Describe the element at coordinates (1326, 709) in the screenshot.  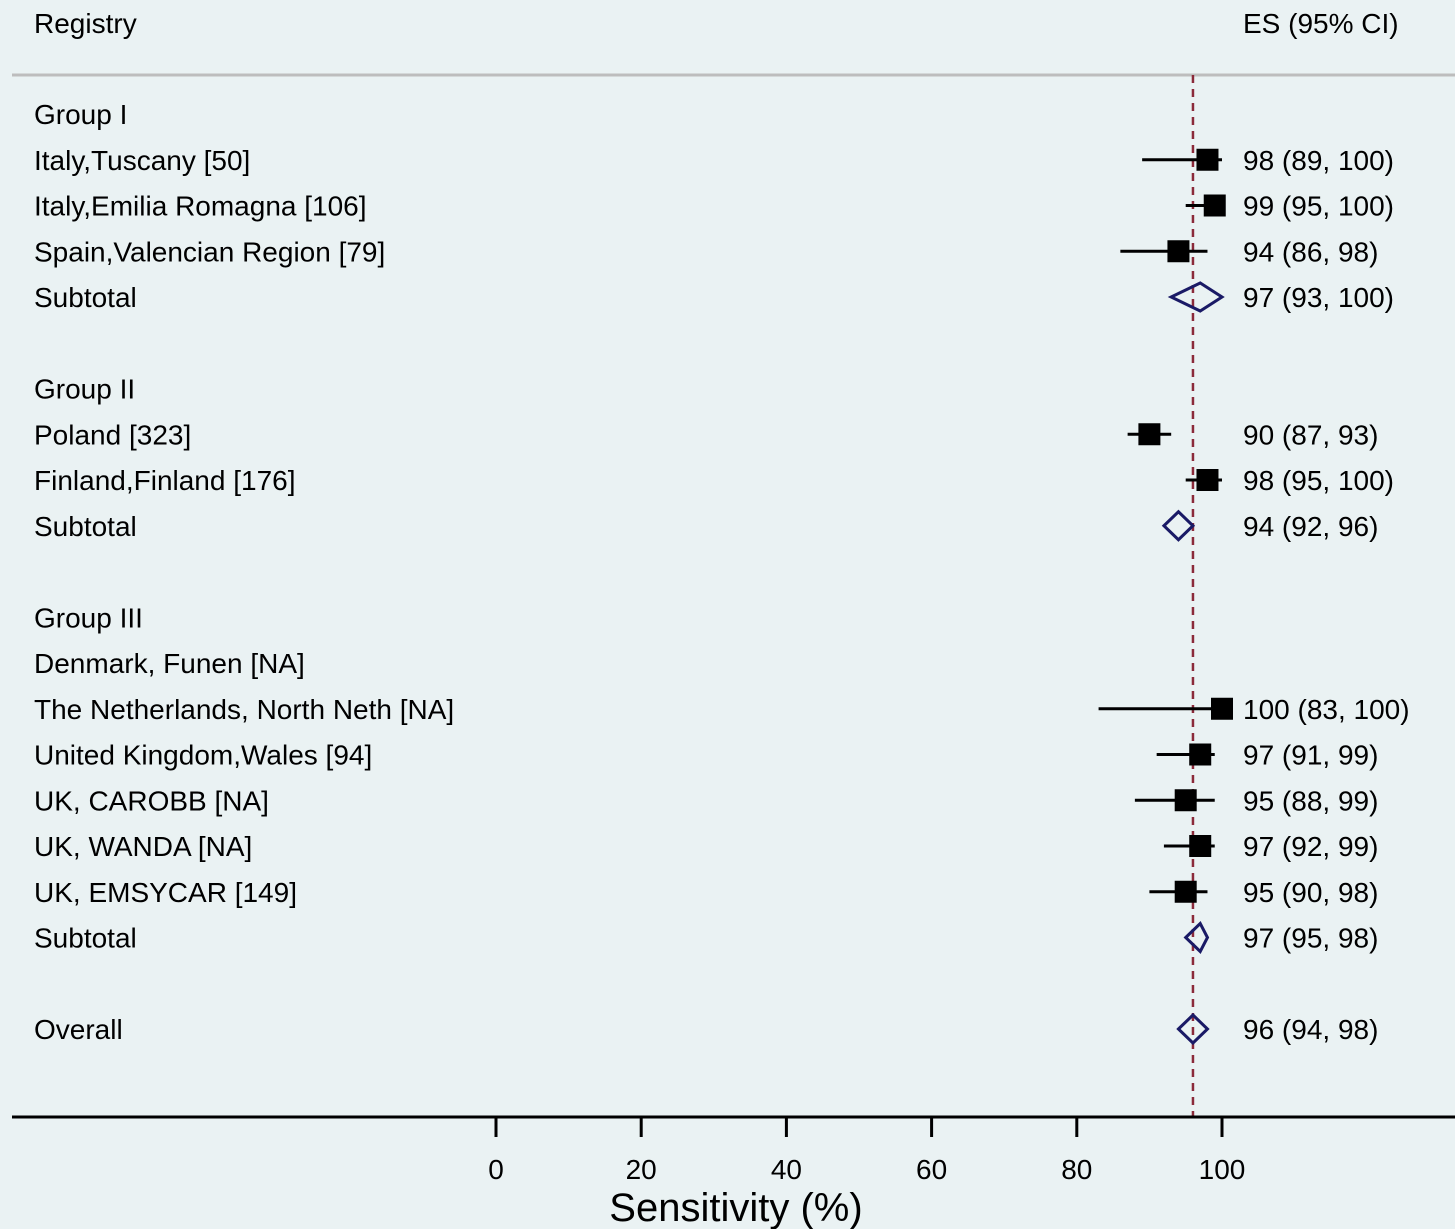
I see `estimate-ci-text: 100 (83, 100)` at that location.